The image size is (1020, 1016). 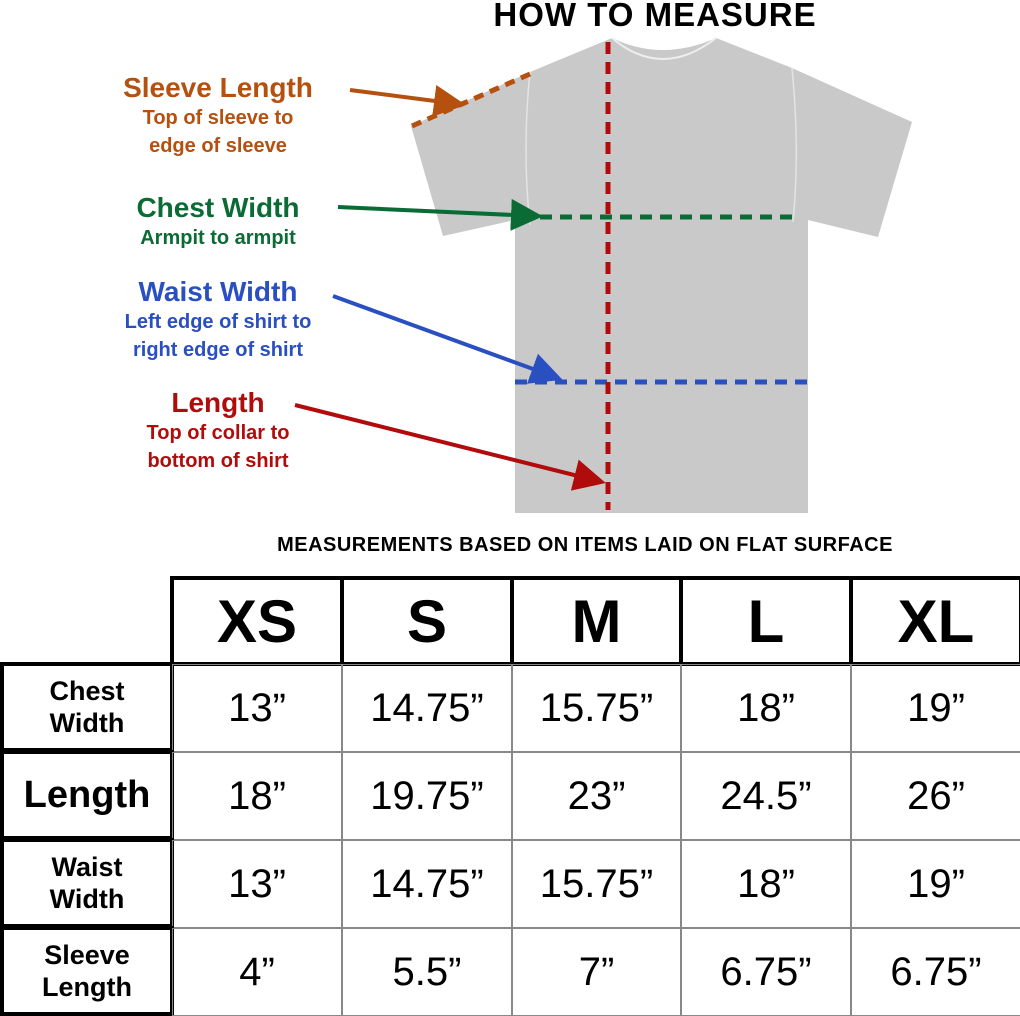 What do you see at coordinates (407, 101) in the screenshot?
I see `sleeve-arrow-icon` at bounding box center [407, 101].